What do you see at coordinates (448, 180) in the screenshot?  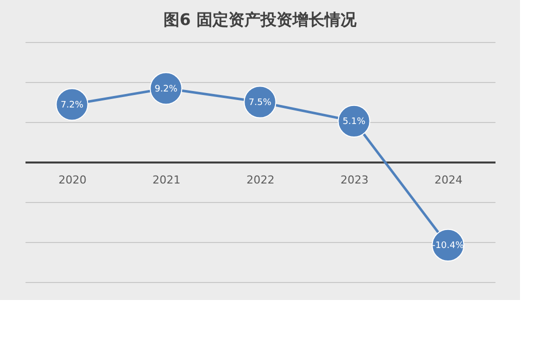 I see `x-tick-label: 2024` at bounding box center [448, 180].